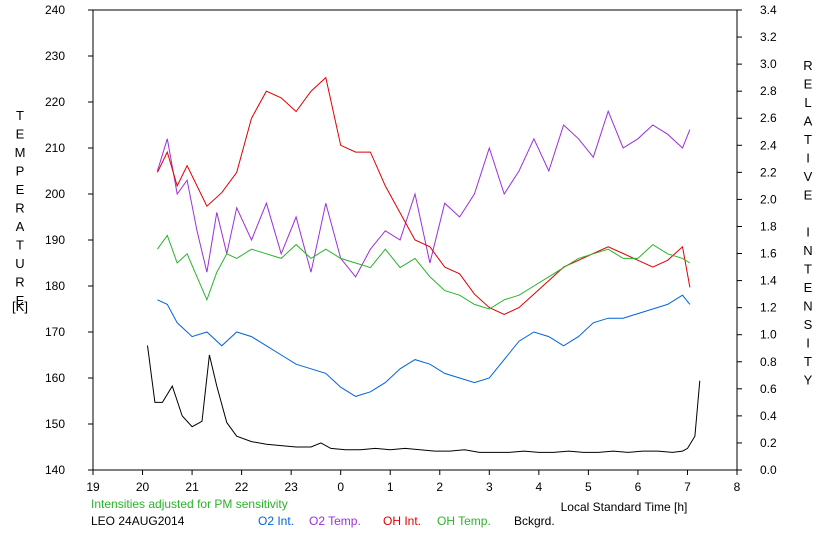 This screenshot has height=535, width=828. I want to click on x-tick-label: 21, so click(192, 487).